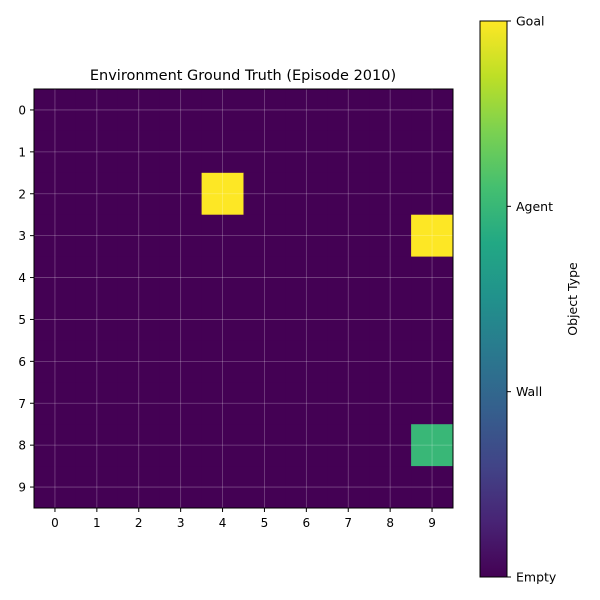  Describe the element at coordinates (390, 523) in the screenshot. I see `x-tick-label: 8` at that location.